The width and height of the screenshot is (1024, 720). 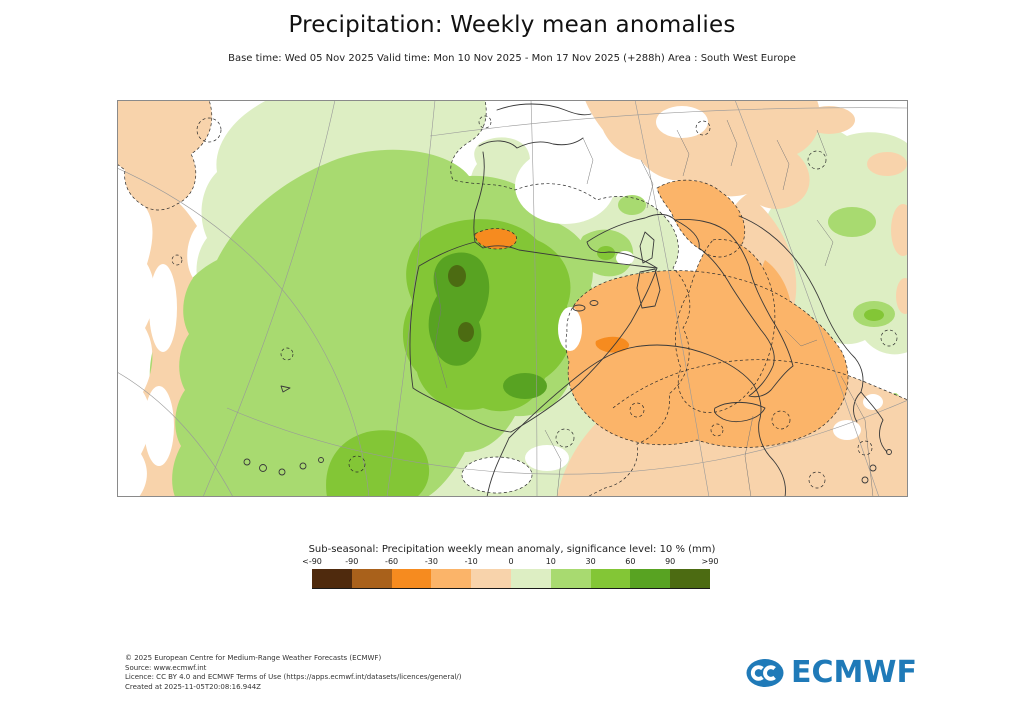 I want to click on region-bright-orange-pyrenees, so click(x=496, y=238).